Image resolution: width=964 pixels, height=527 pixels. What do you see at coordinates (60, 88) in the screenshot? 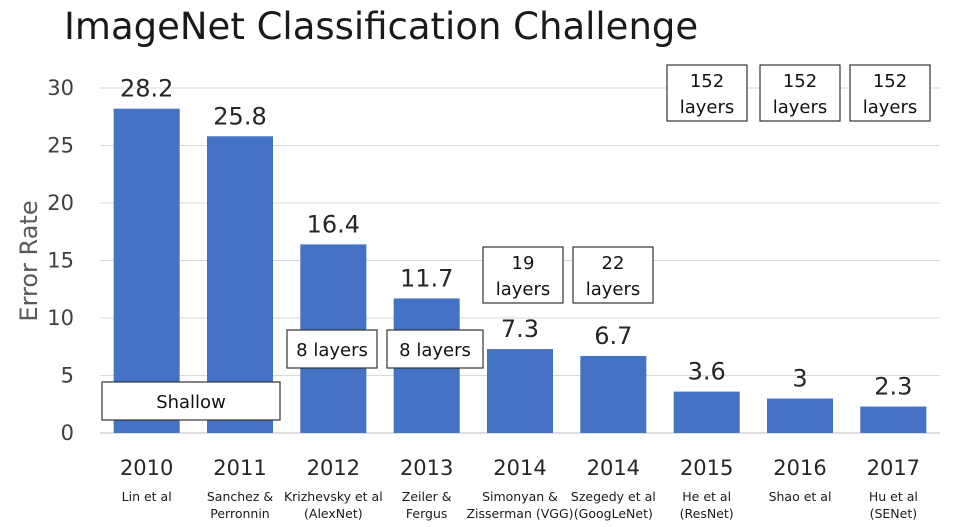
I see `y-tick-label: 30` at bounding box center [60, 88].